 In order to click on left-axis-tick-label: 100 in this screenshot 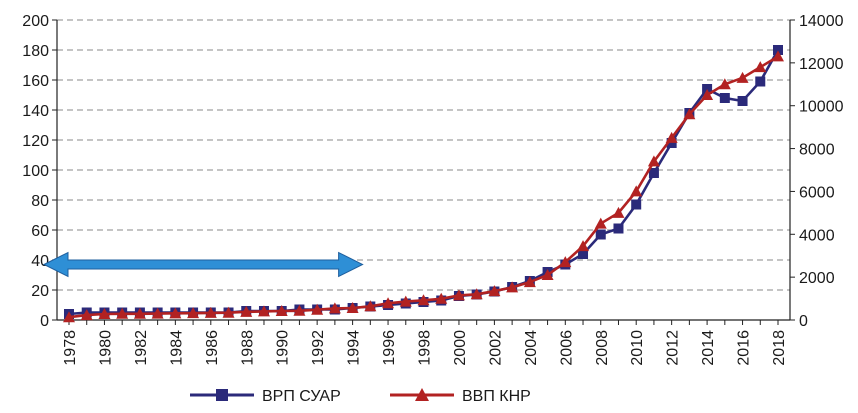, I will do `click(35, 171)`.